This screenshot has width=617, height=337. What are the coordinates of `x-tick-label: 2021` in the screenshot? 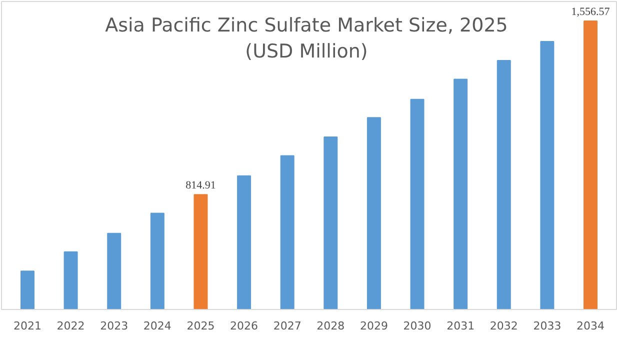 It's located at (27, 326).